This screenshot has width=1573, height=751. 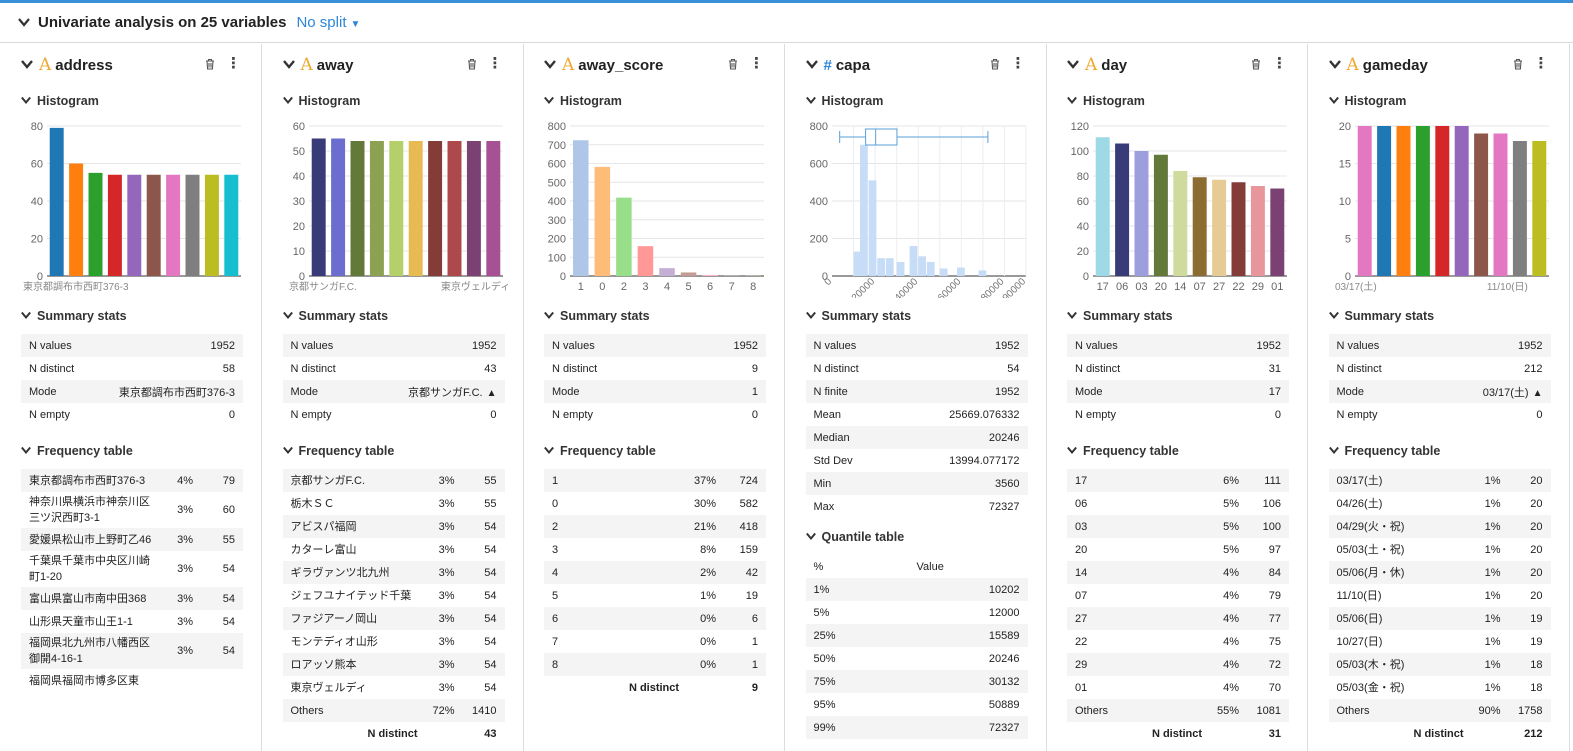 I want to click on section-label: Summary stats, so click(x=1128, y=316).